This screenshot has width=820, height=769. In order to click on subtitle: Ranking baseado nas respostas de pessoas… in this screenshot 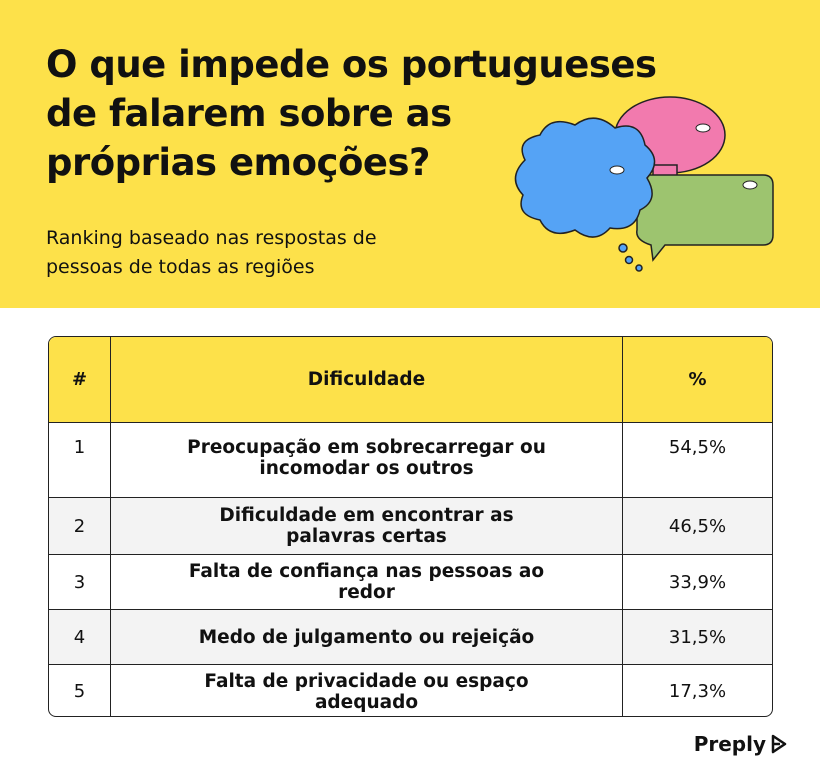, I will do `click(211, 253)`.